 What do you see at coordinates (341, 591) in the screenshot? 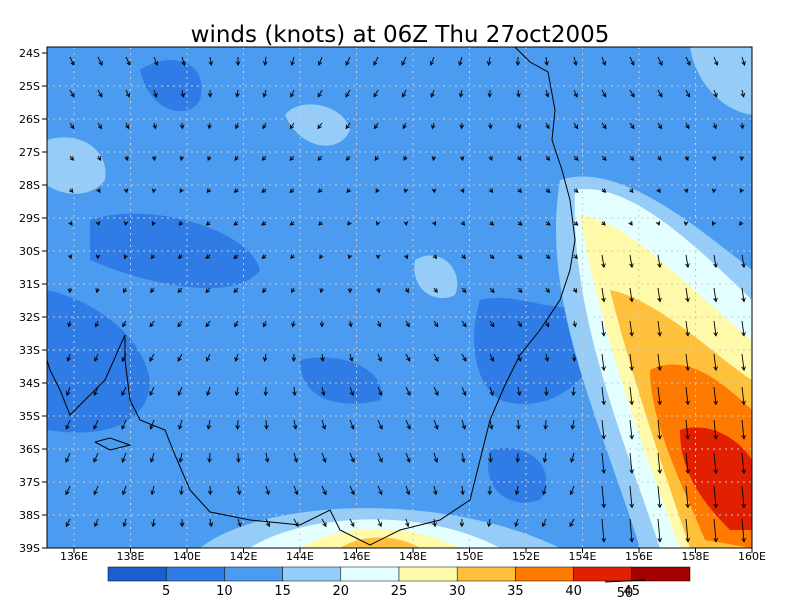
I see `colorbar-label: 20` at bounding box center [341, 591].